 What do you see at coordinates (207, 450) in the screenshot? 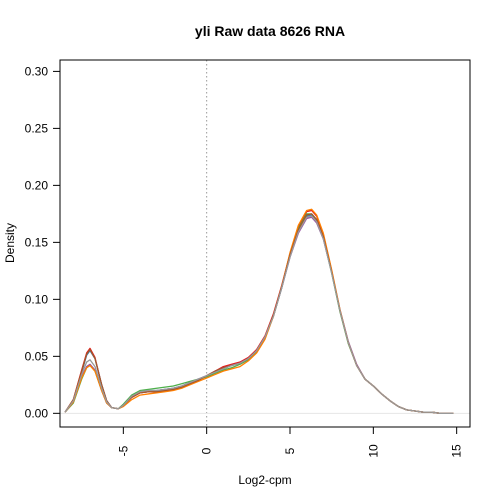
I see `x-tick-label: 0` at bounding box center [207, 450].